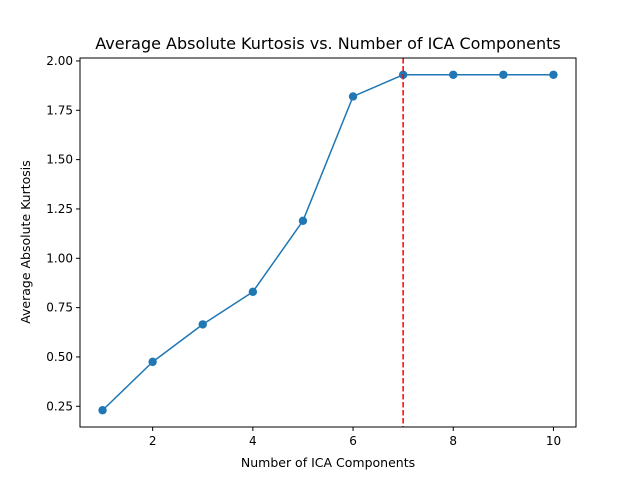 Image resolution: width=640 pixels, height=480 pixels. I want to click on x-tick-label: 8, so click(453, 441).